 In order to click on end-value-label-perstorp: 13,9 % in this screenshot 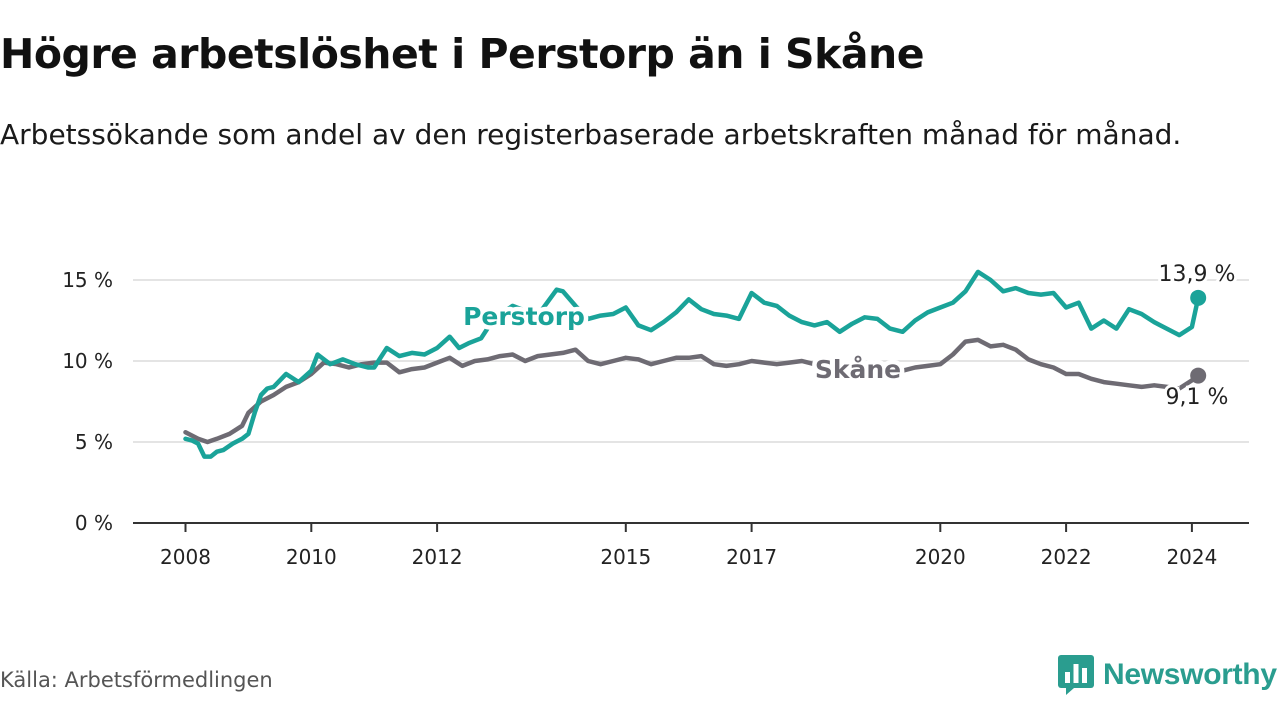, I will do `click(1197, 274)`.